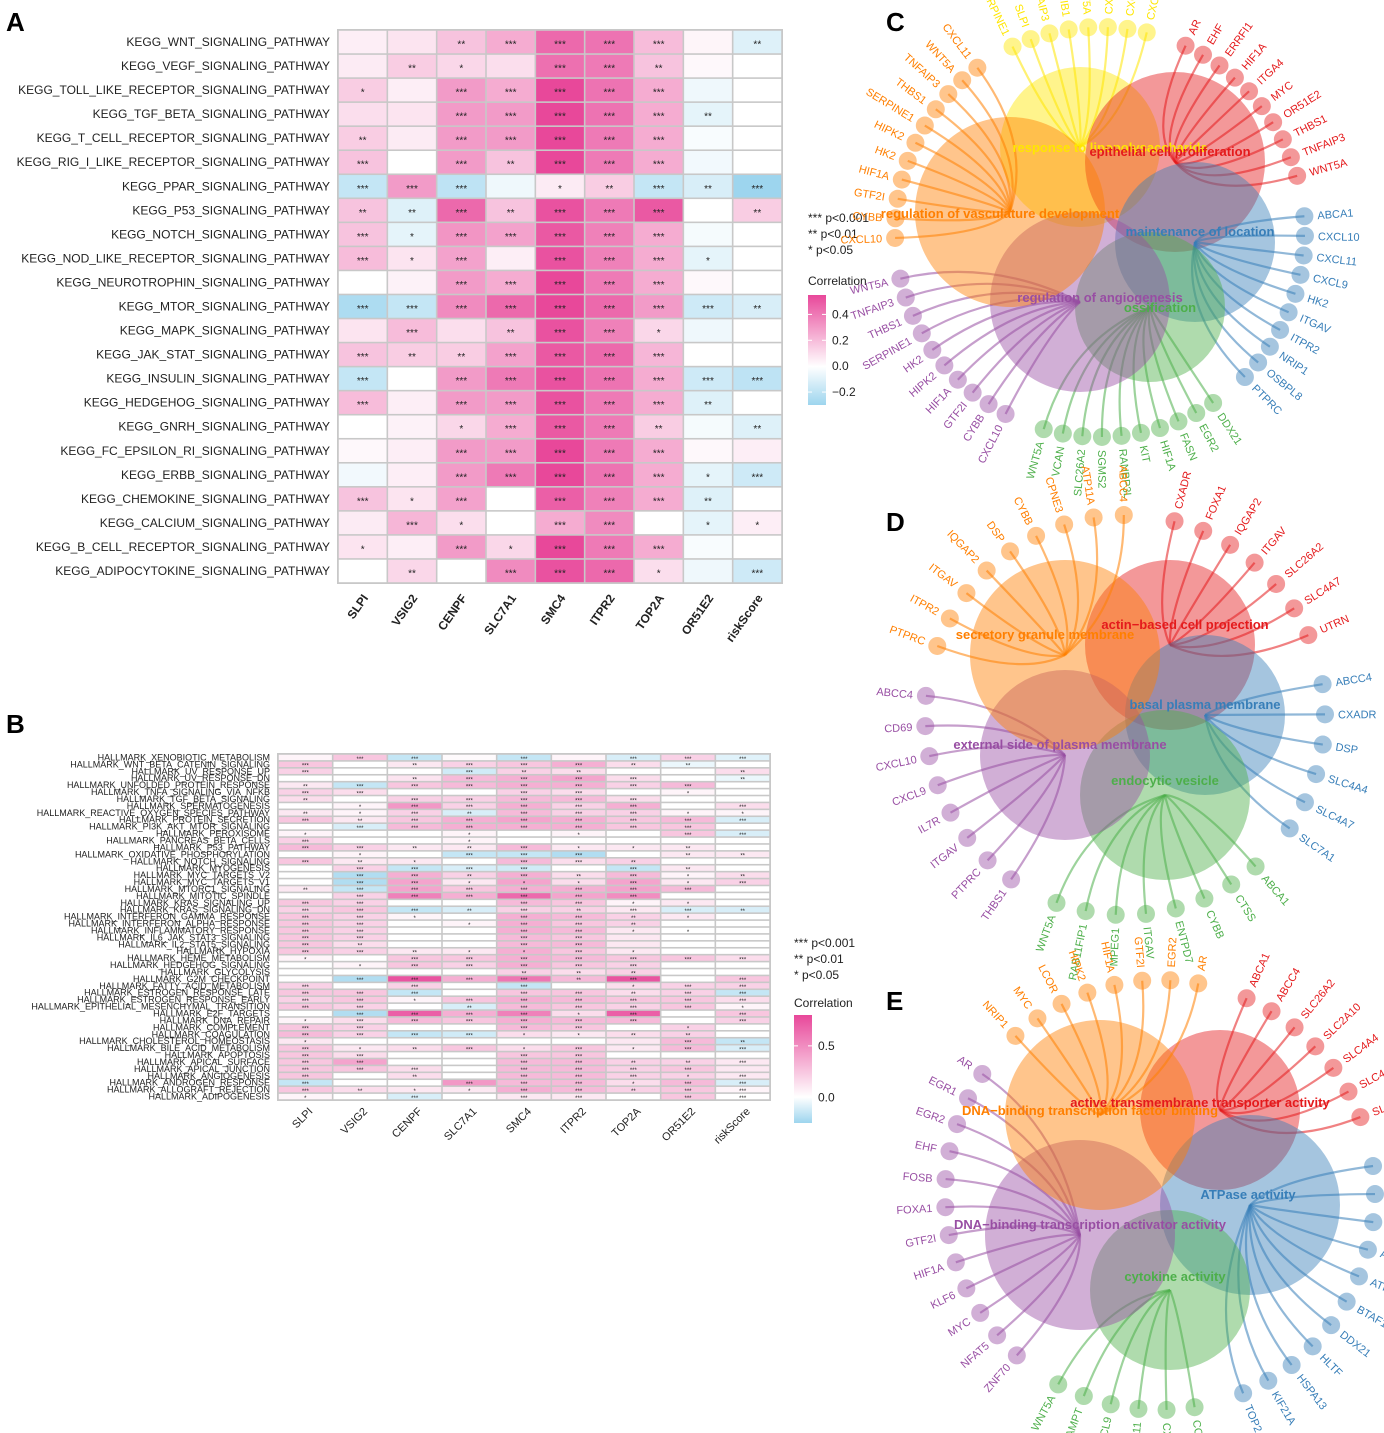 The width and height of the screenshot is (1384, 1433). I want to click on row-label: HALLMARK_UNFOLDED_PROTEIN_RESPONSE, so click(168, 785).